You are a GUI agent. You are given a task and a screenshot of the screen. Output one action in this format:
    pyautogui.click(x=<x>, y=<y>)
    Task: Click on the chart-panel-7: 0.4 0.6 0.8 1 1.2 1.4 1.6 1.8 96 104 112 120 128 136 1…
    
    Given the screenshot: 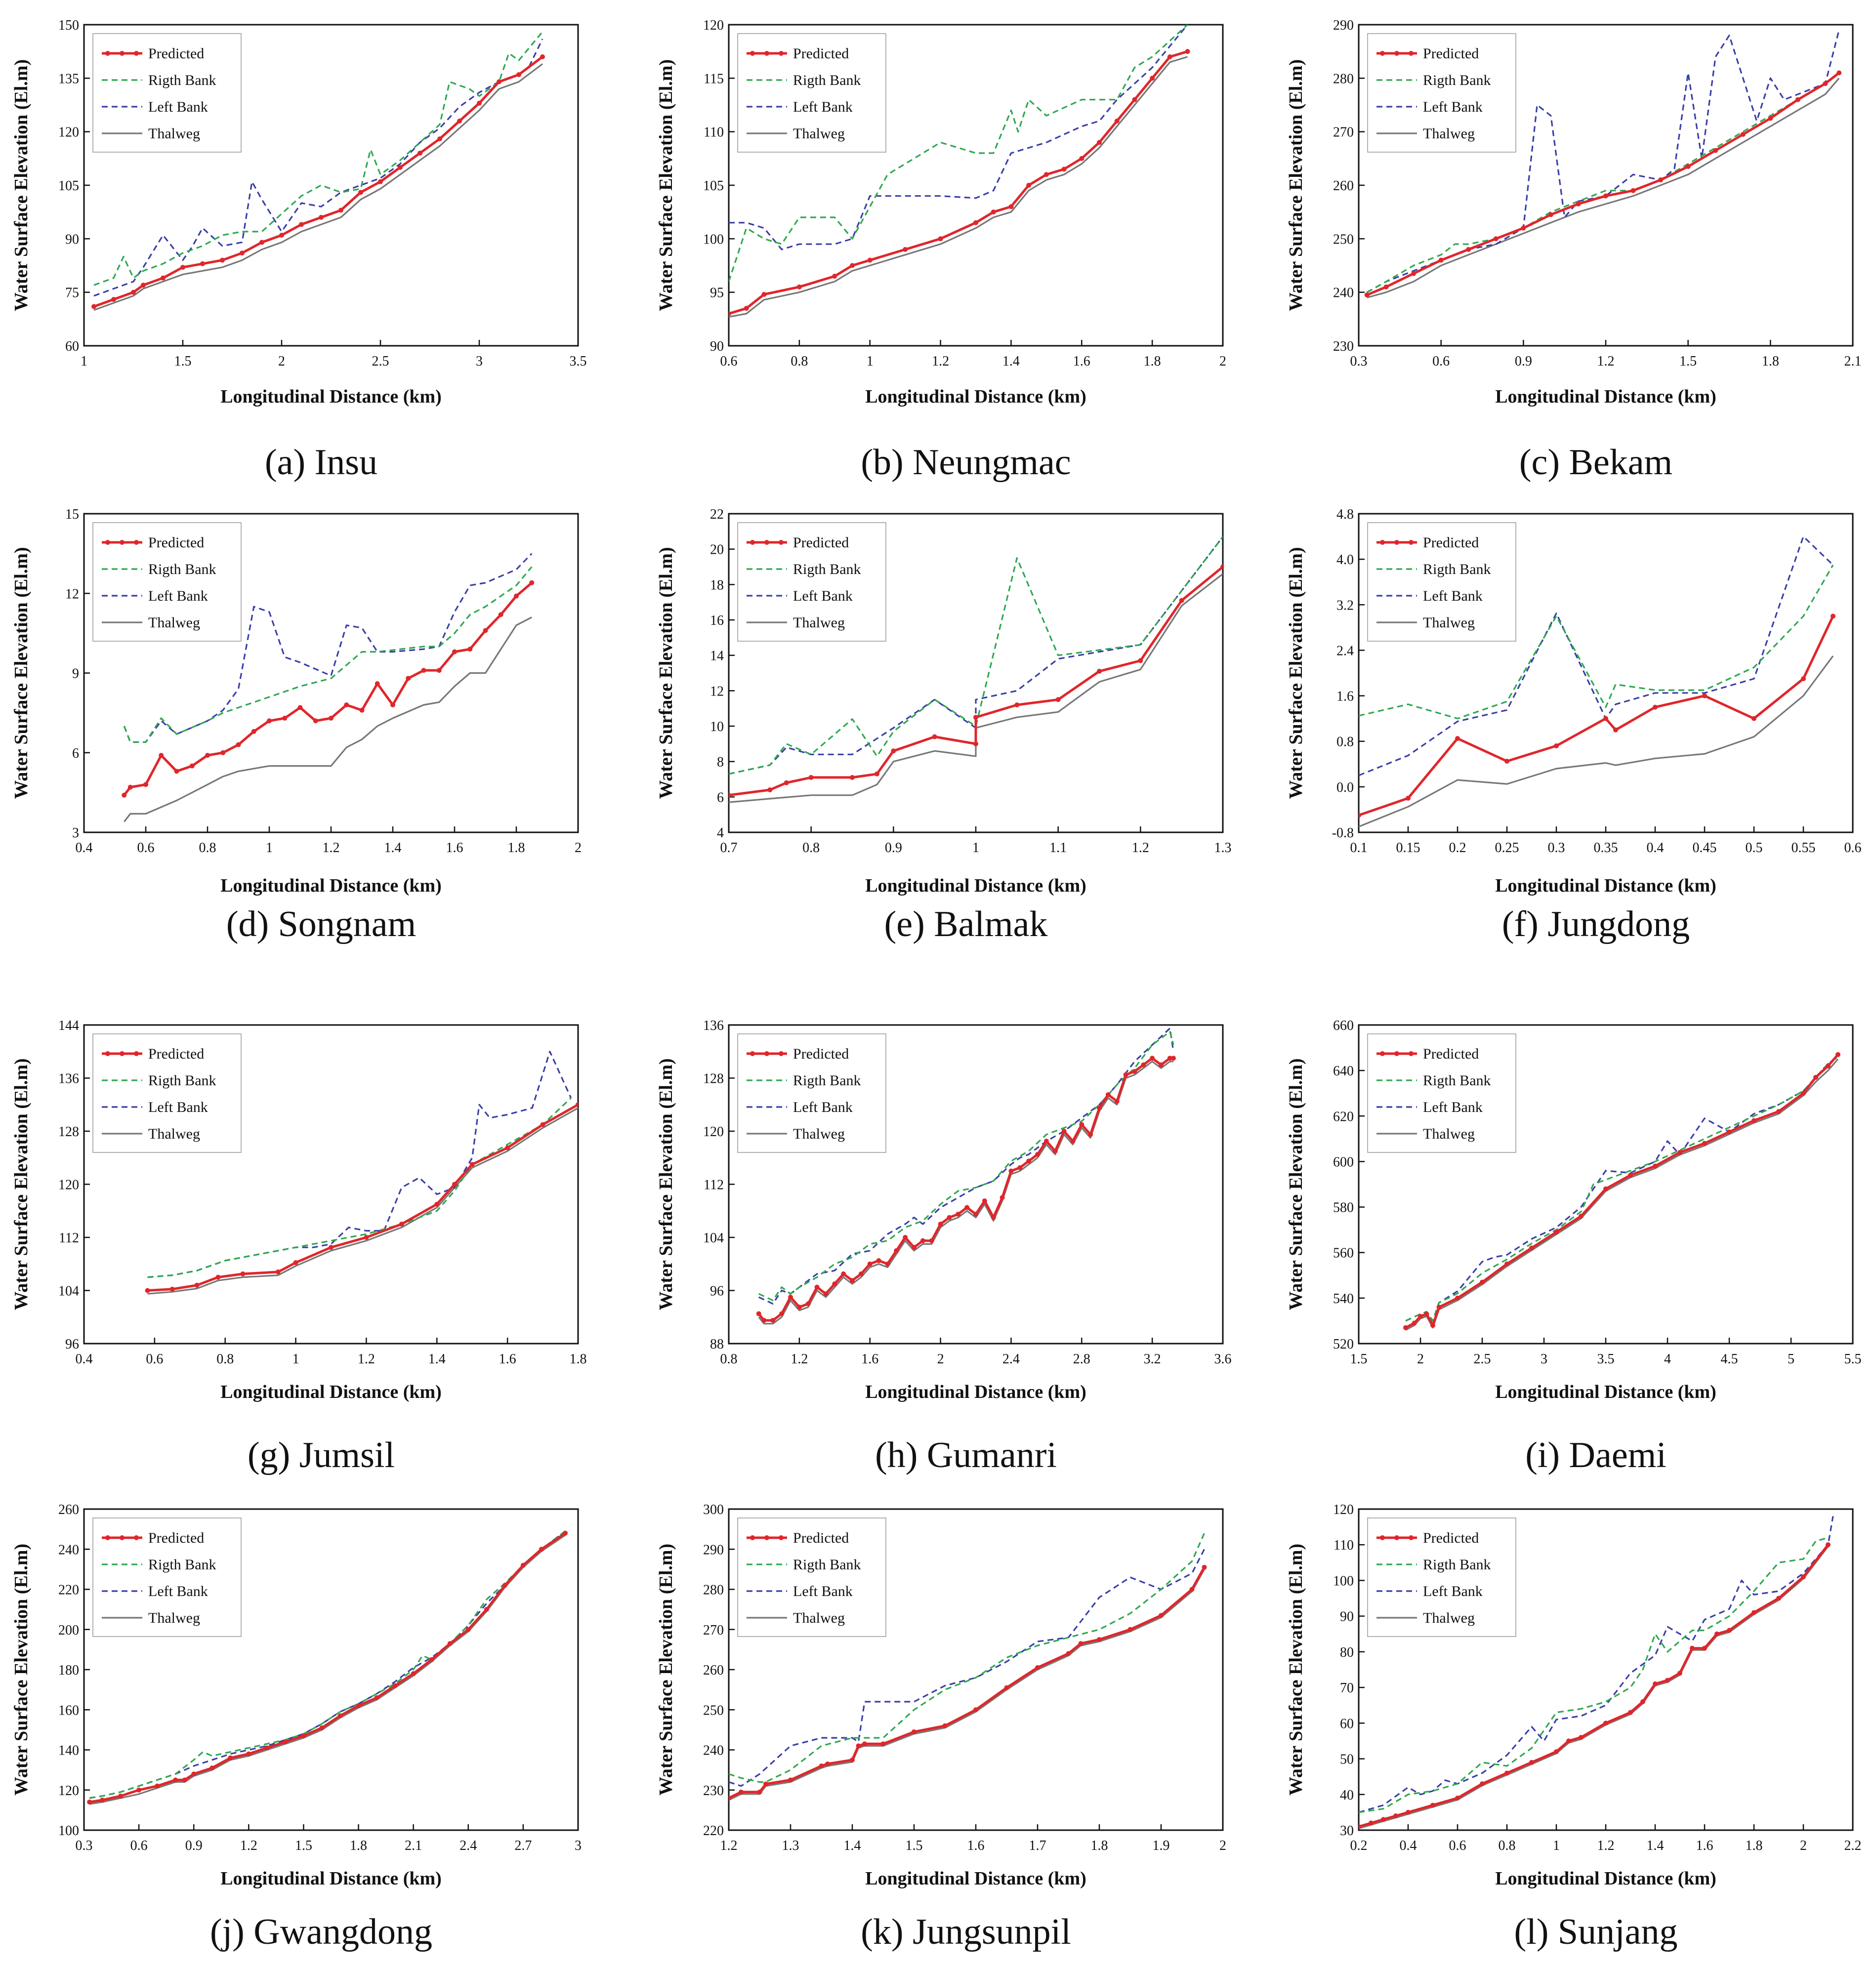 What is the action you would take?
    pyautogui.click(x=299, y=1246)
    